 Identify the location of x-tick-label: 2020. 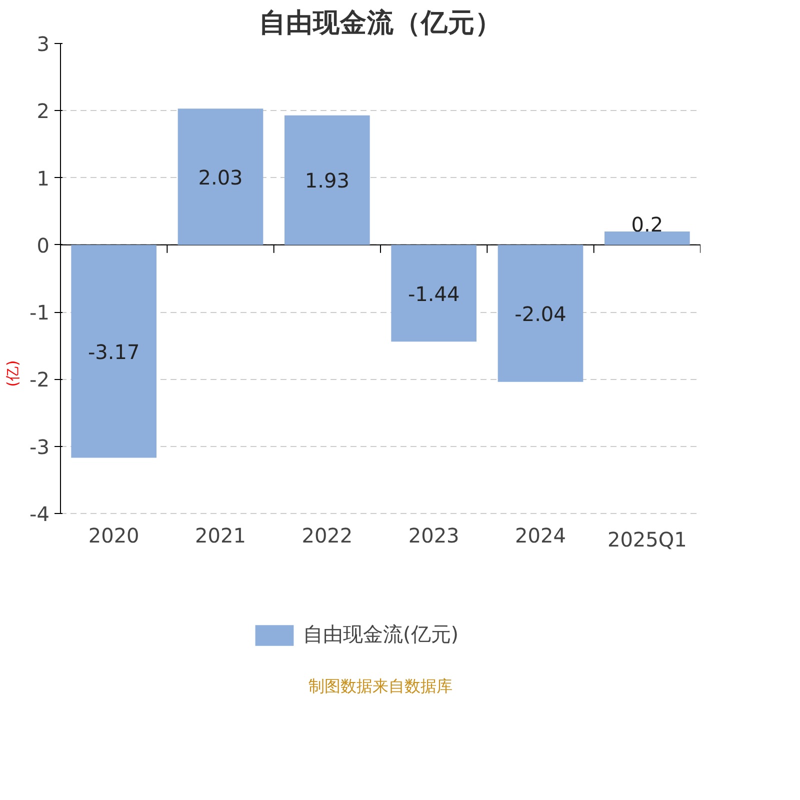
(114, 536).